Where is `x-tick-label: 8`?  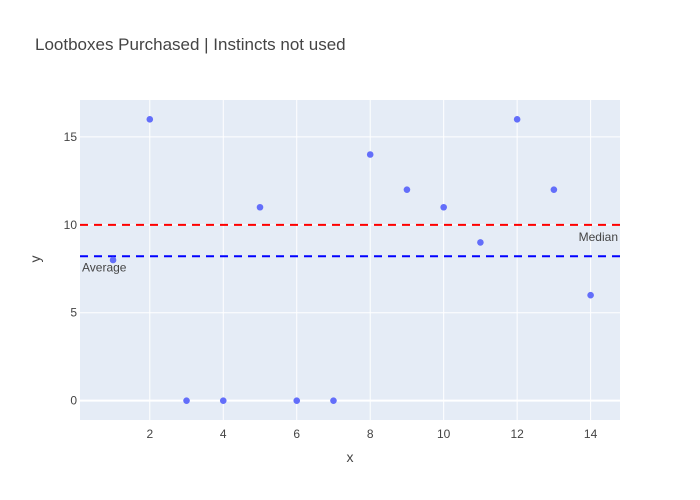
x-tick-label: 8 is located at coordinates (370, 434).